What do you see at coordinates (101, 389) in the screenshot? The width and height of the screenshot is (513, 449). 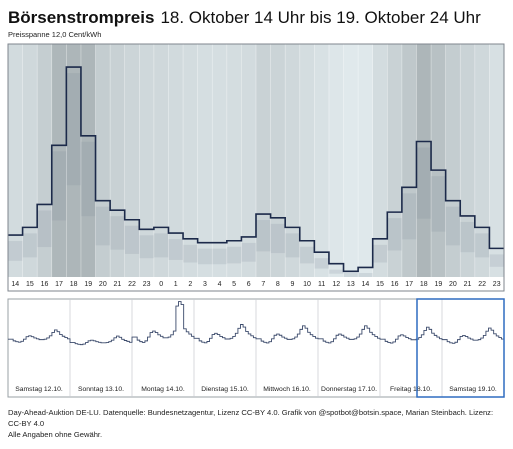 I see `day-label: Sonntag 13.10.` at bounding box center [101, 389].